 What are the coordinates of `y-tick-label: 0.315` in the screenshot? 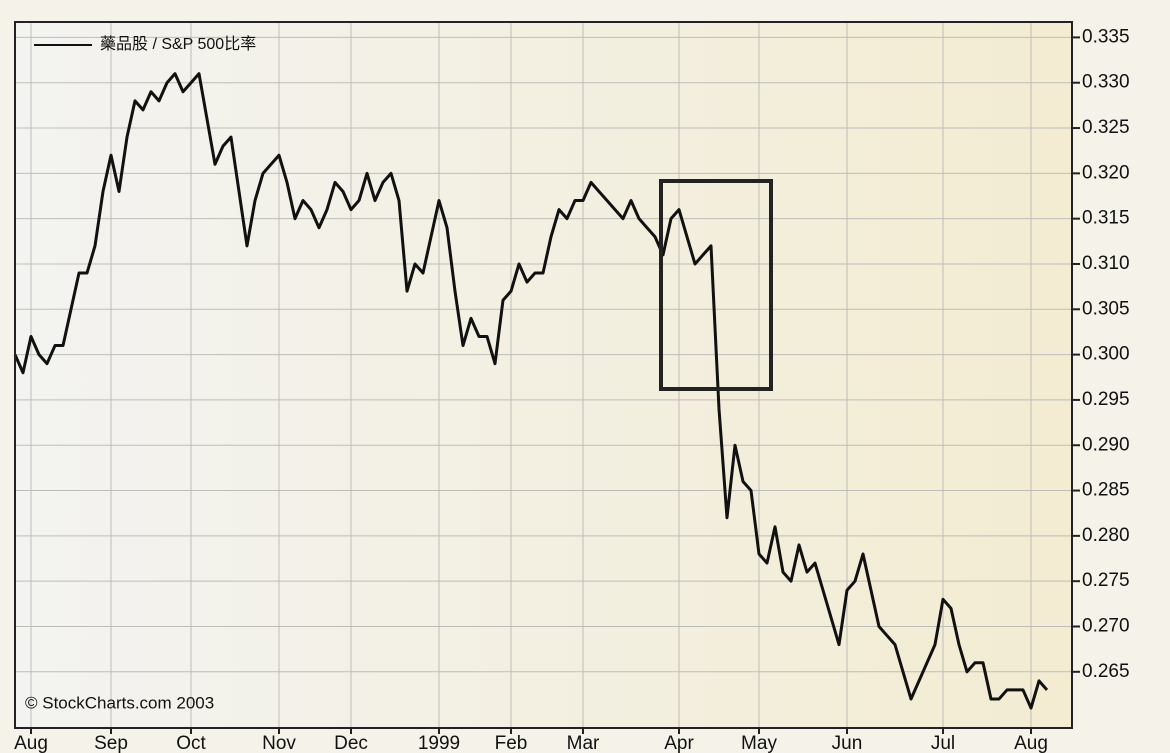 It's located at (1106, 218).